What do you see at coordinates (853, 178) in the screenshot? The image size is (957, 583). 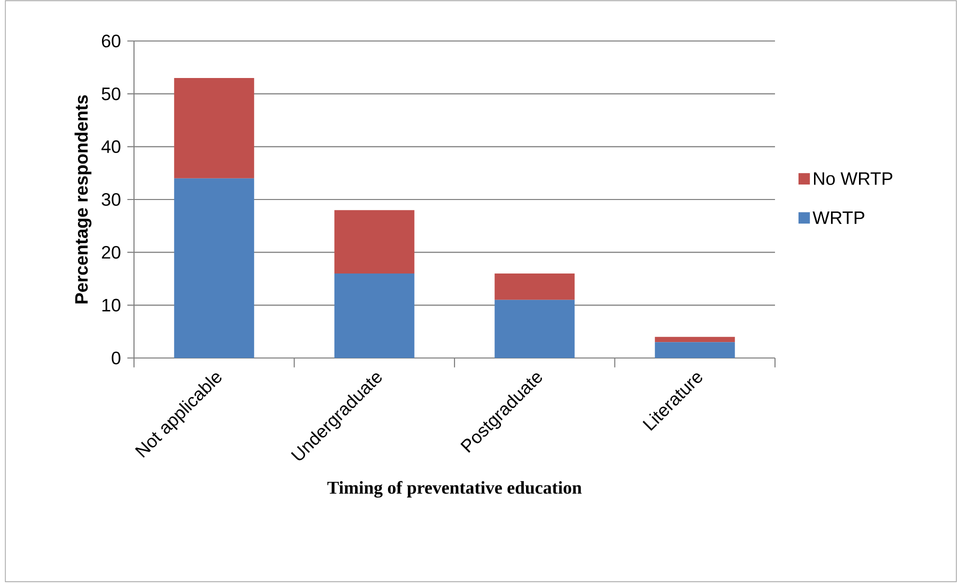 I see `legend-label: No WRTP` at bounding box center [853, 178].